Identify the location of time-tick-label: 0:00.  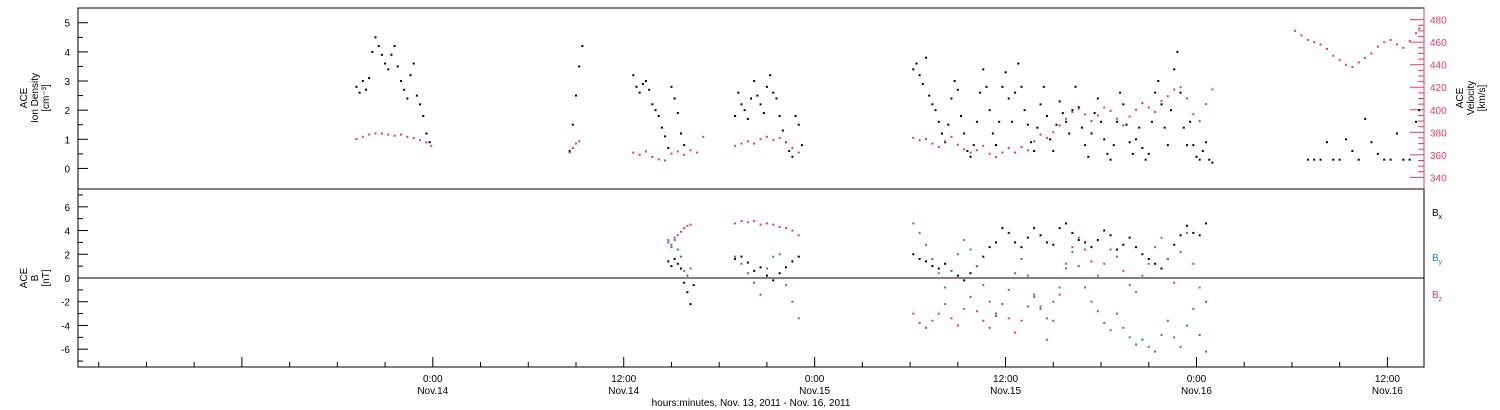
(1197, 379).